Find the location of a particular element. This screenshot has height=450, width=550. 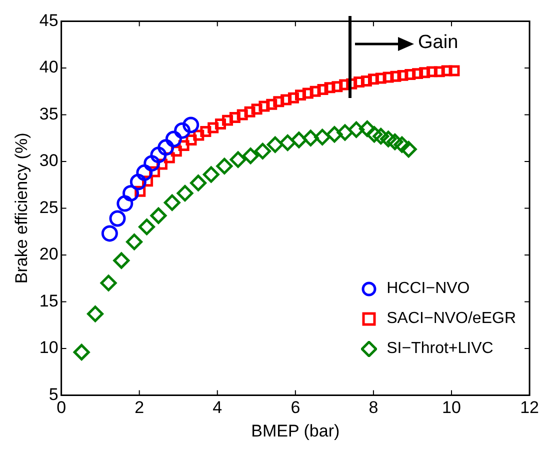

y-tick-label: 15 is located at coordinates (48, 300).